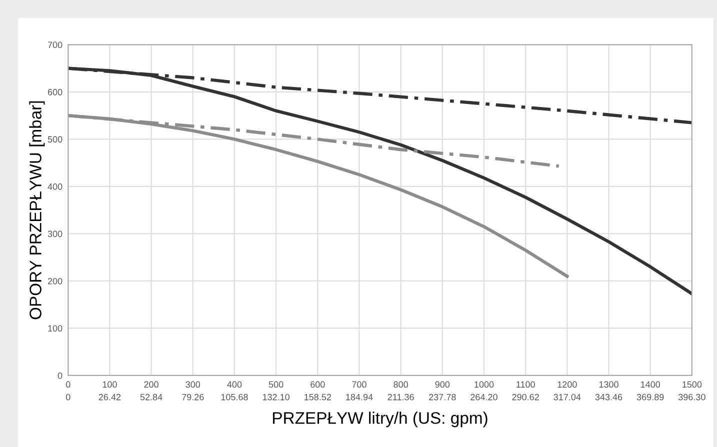 The width and height of the screenshot is (717, 447). I want to click on x-tick-label: 1400, so click(650, 384).